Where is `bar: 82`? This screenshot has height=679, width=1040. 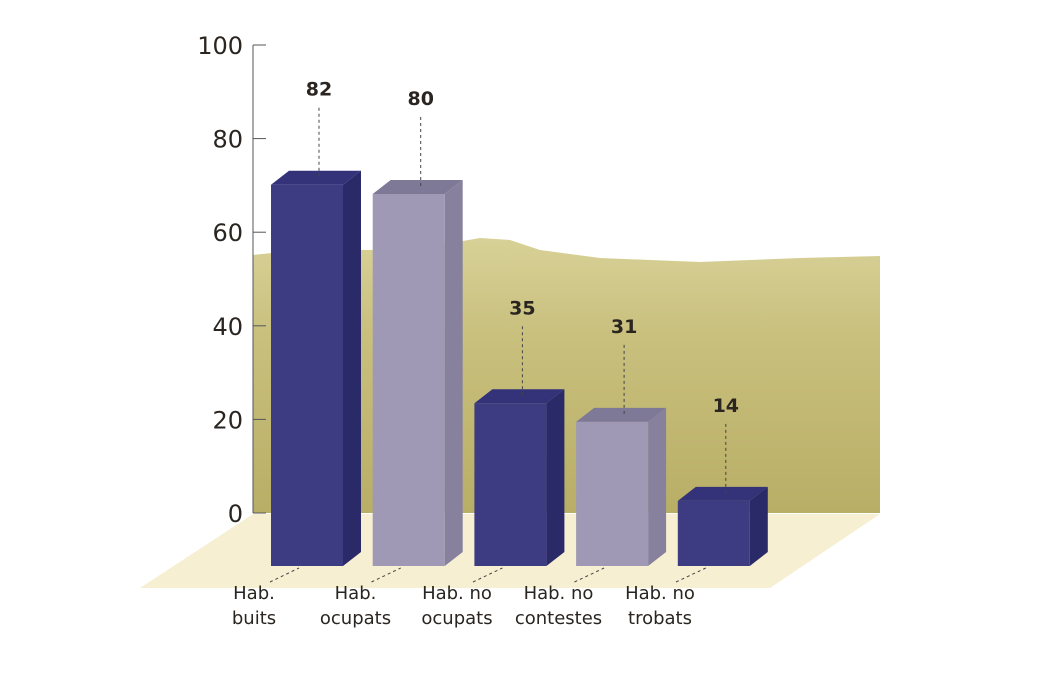 bar: 82 is located at coordinates (316, 322).